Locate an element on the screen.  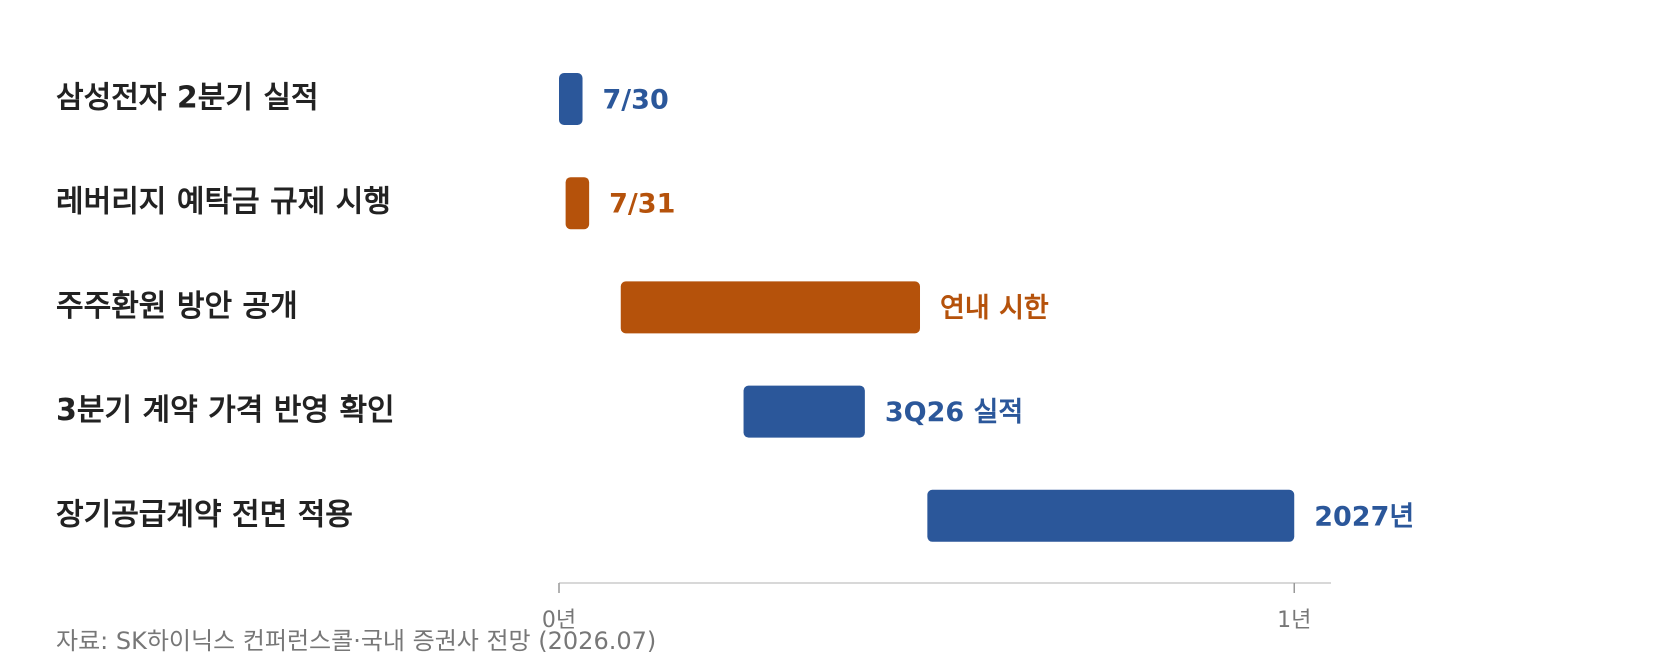
bar-label: 3Q26 실적 is located at coordinates (954, 412).